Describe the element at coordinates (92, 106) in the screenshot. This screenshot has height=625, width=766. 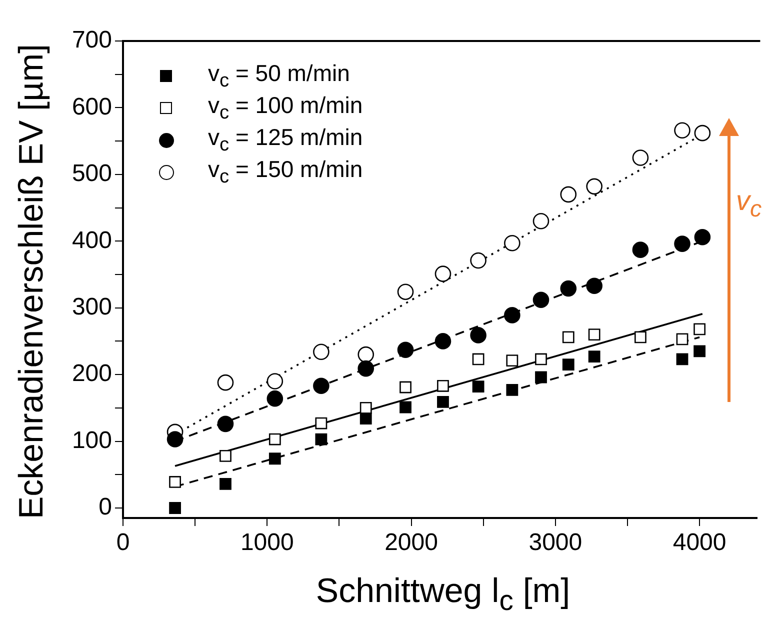
I see `y-tick-label: 600` at that location.